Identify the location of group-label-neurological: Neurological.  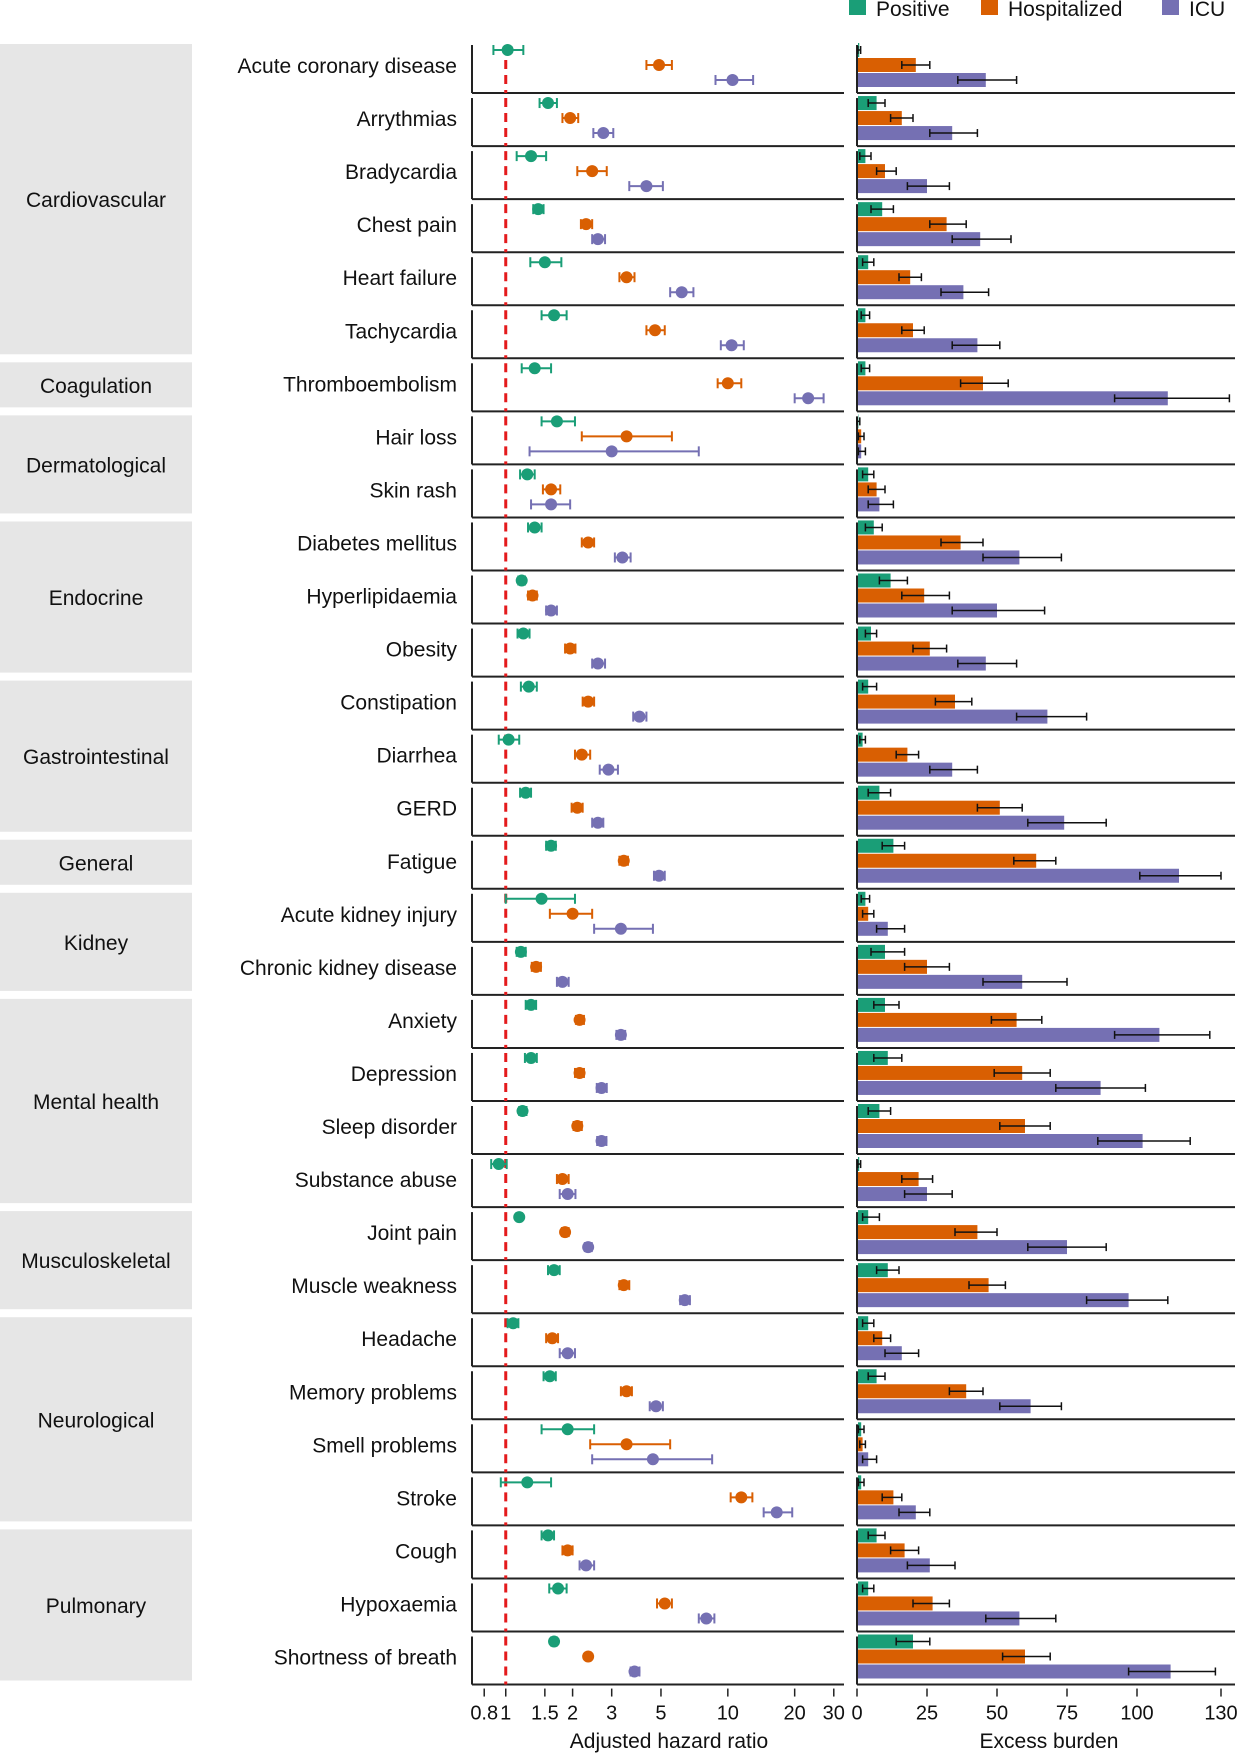
(96, 1420).